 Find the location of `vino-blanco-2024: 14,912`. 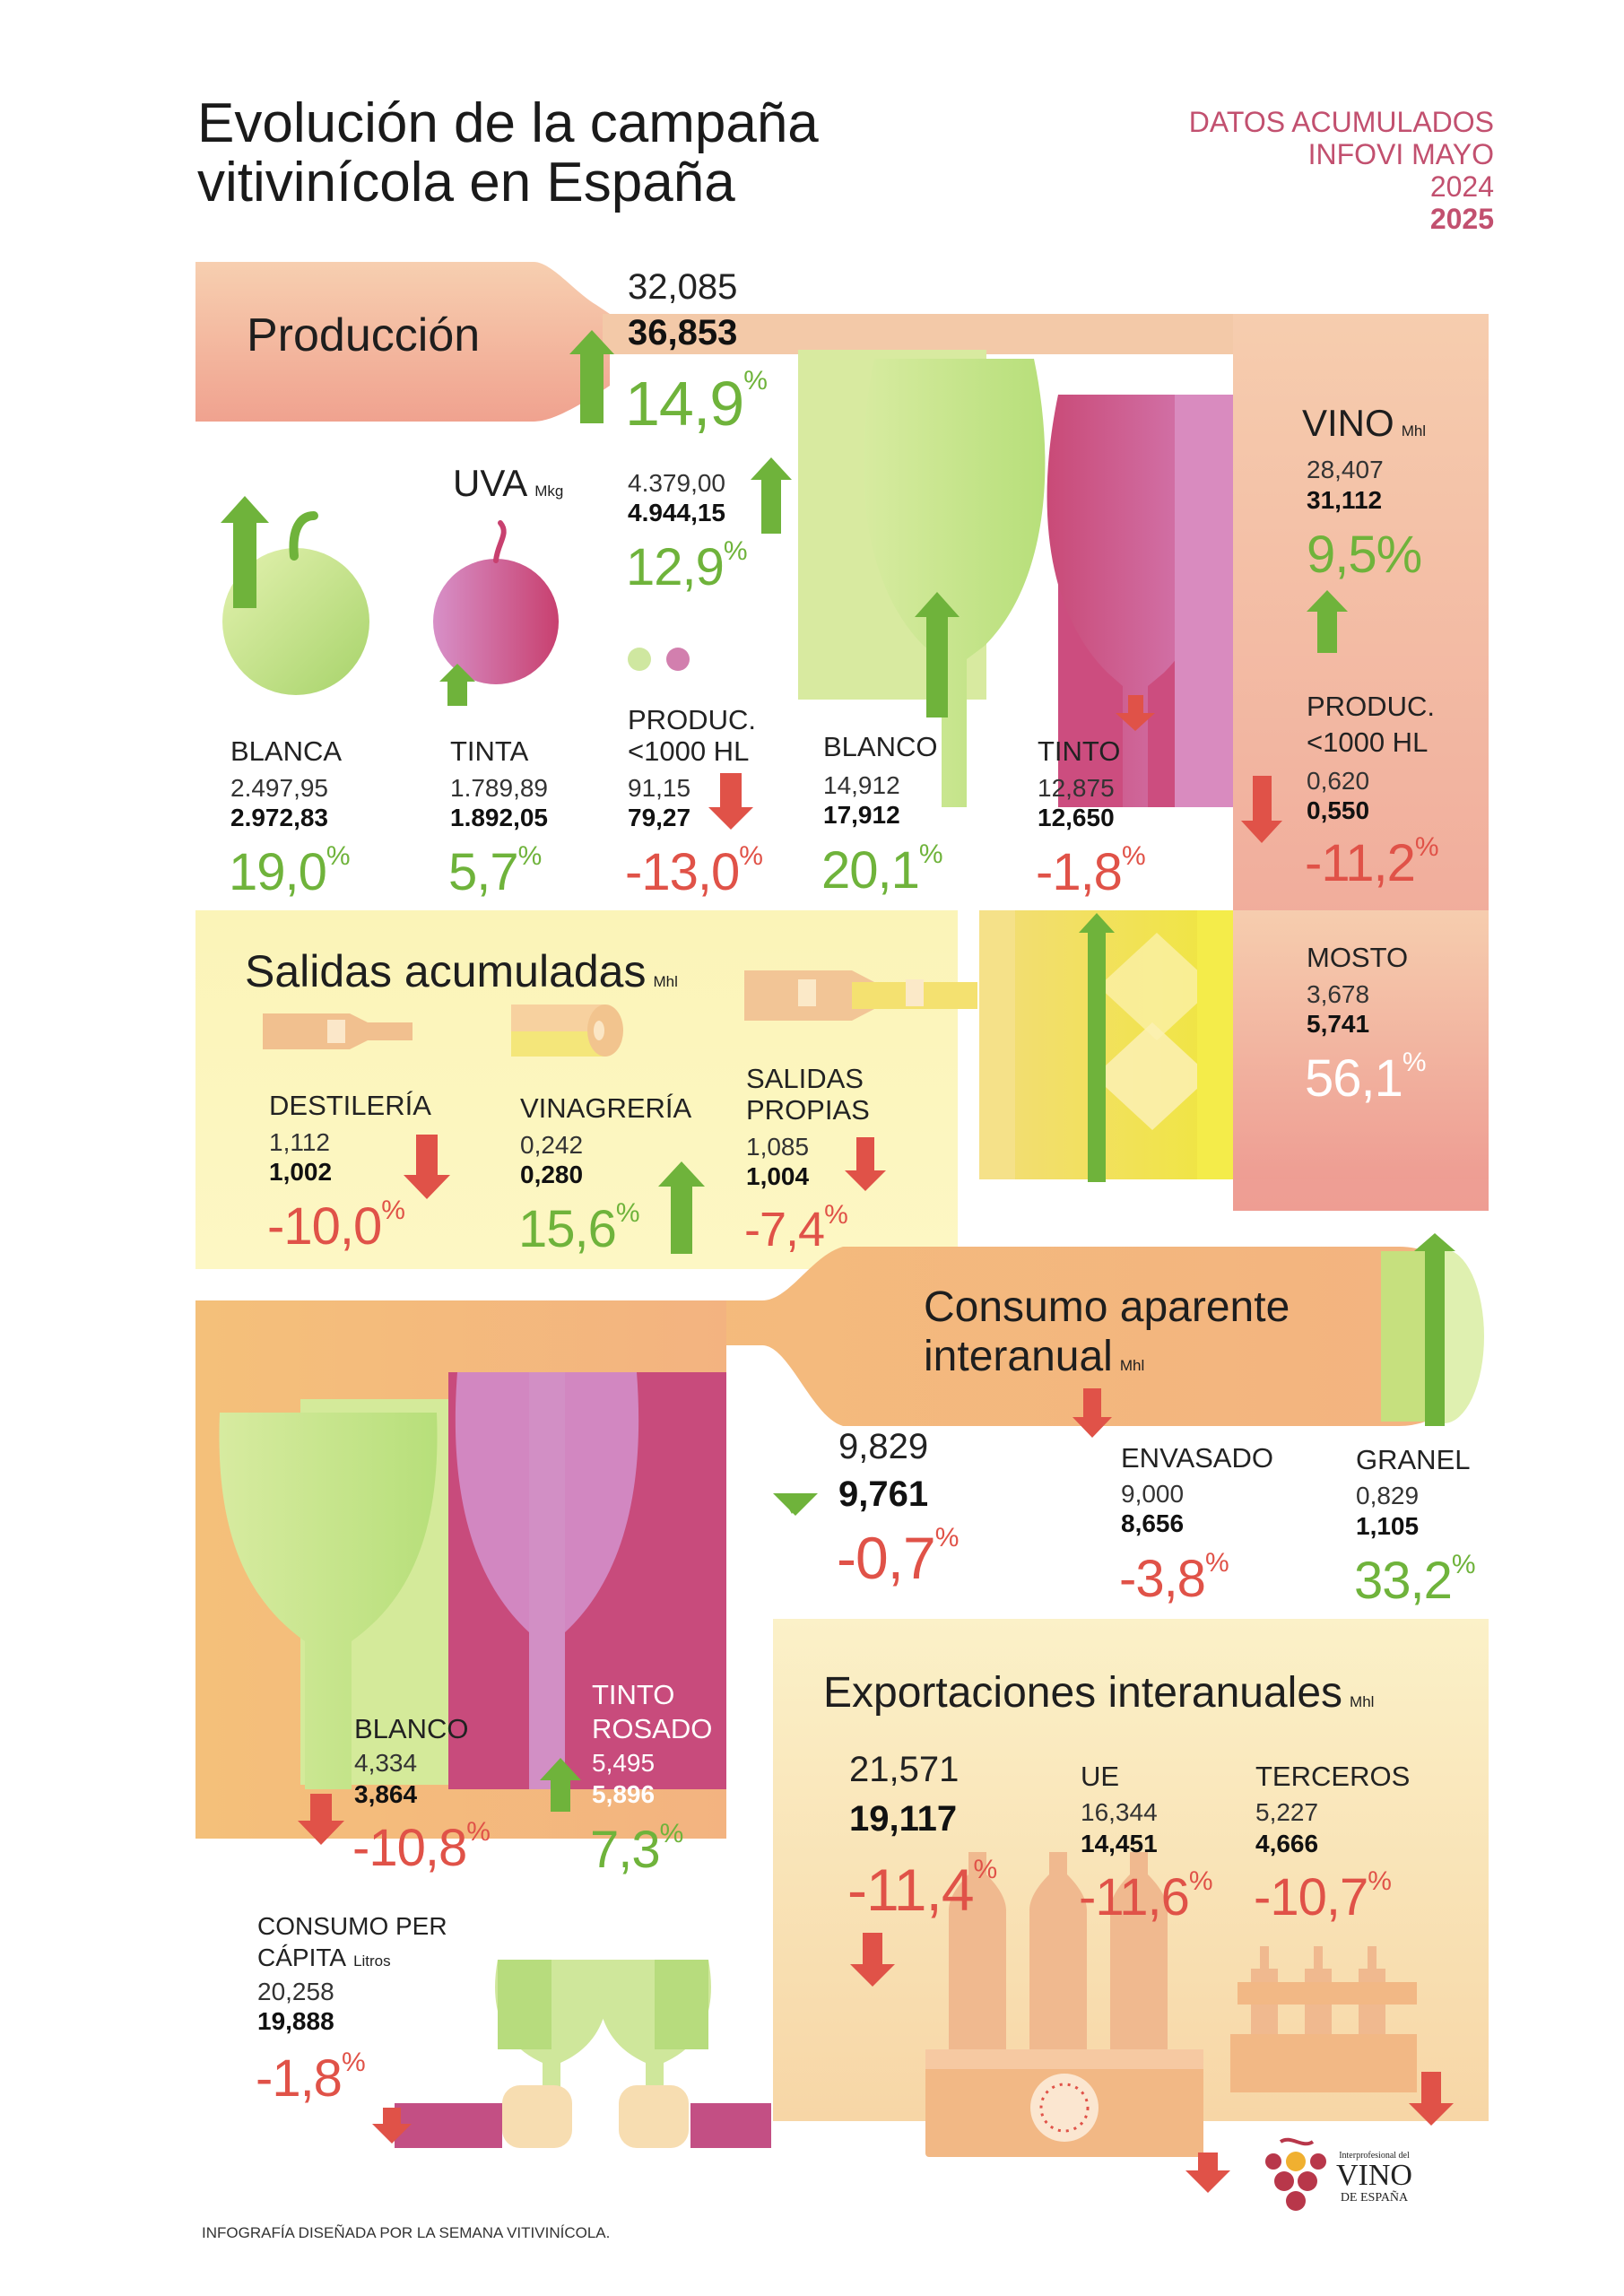

vino-blanco-2024: 14,912 is located at coordinates (861, 785).